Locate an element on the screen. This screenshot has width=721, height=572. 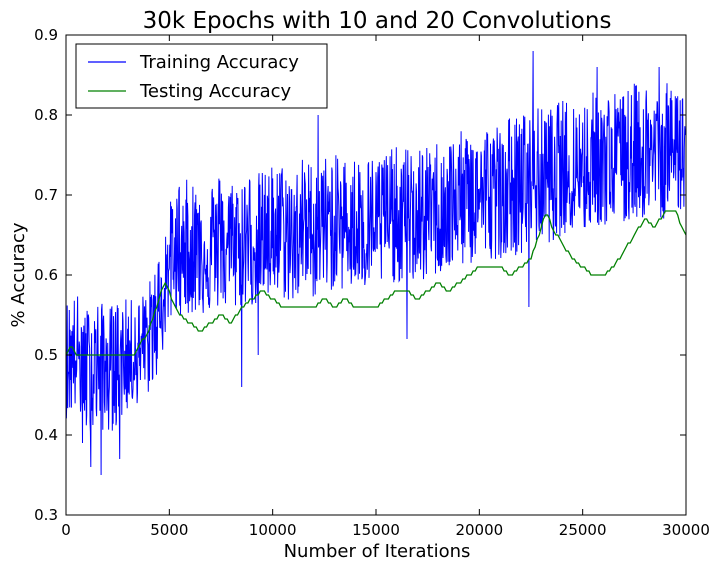
x-tick-label: 5000 is located at coordinates (169, 530).